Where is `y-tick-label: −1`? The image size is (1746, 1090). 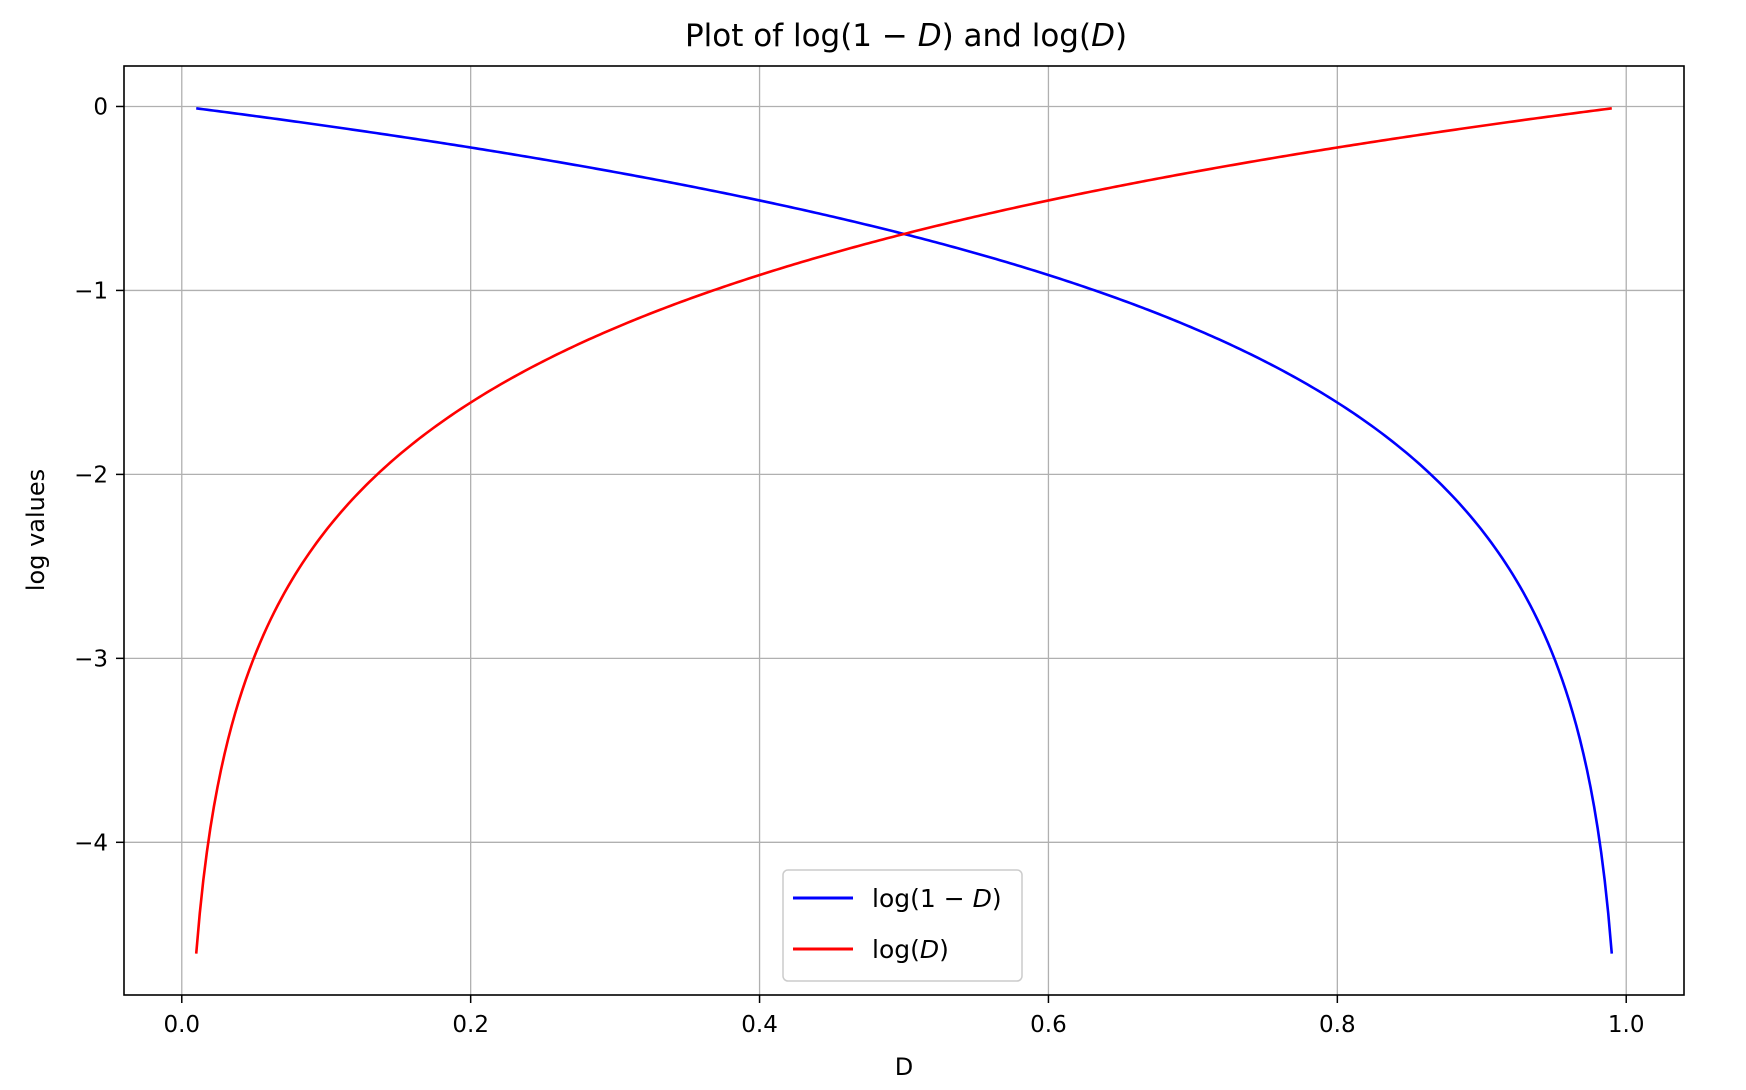
y-tick-label: −1 is located at coordinates (91, 291).